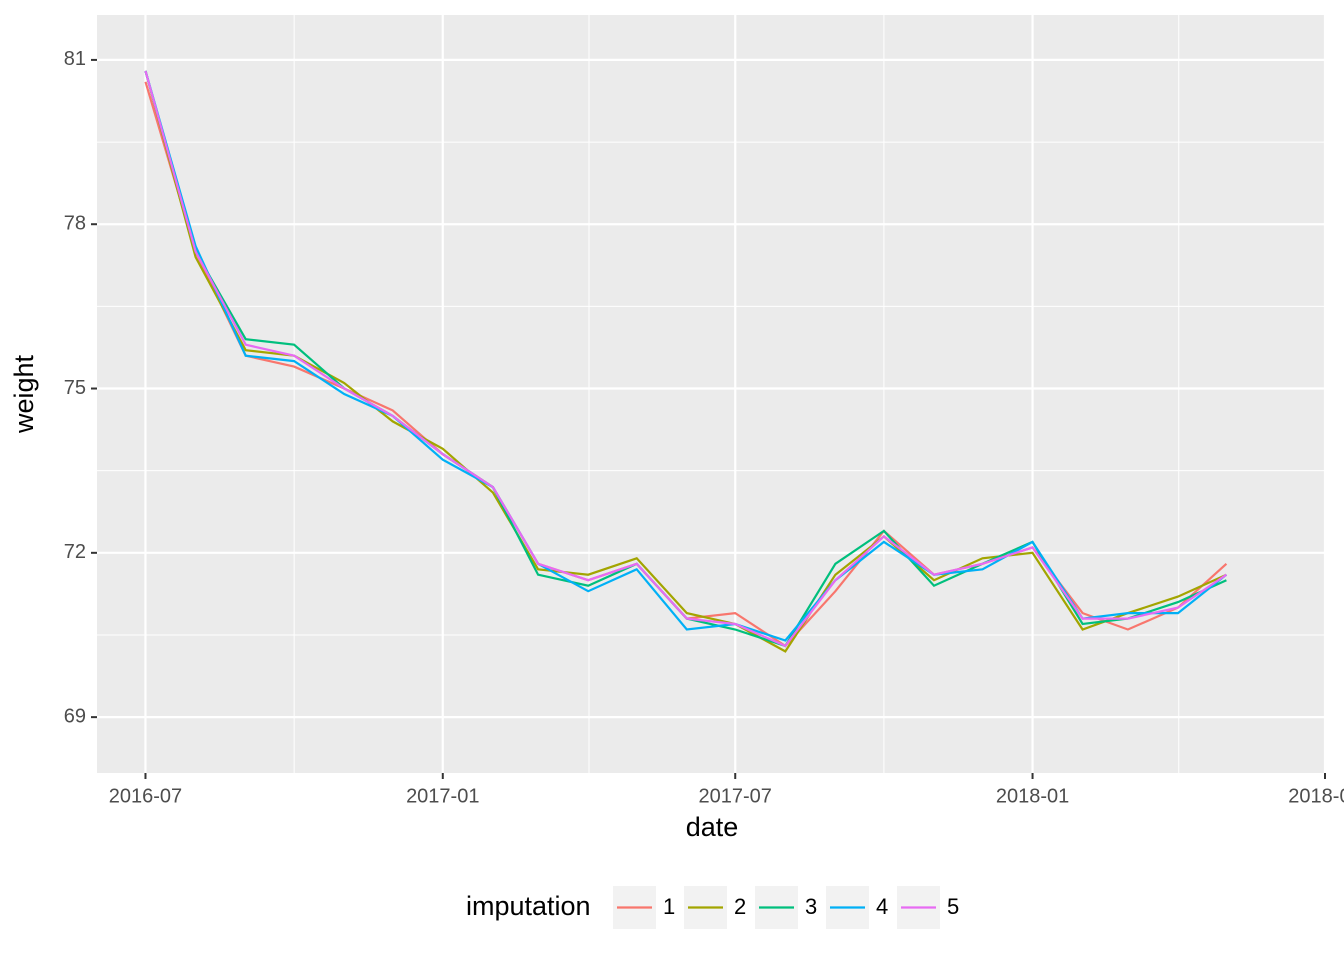 The width and height of the screenshot is (1344, 960). I want to click on legend-label: 4, so click(882, 906).